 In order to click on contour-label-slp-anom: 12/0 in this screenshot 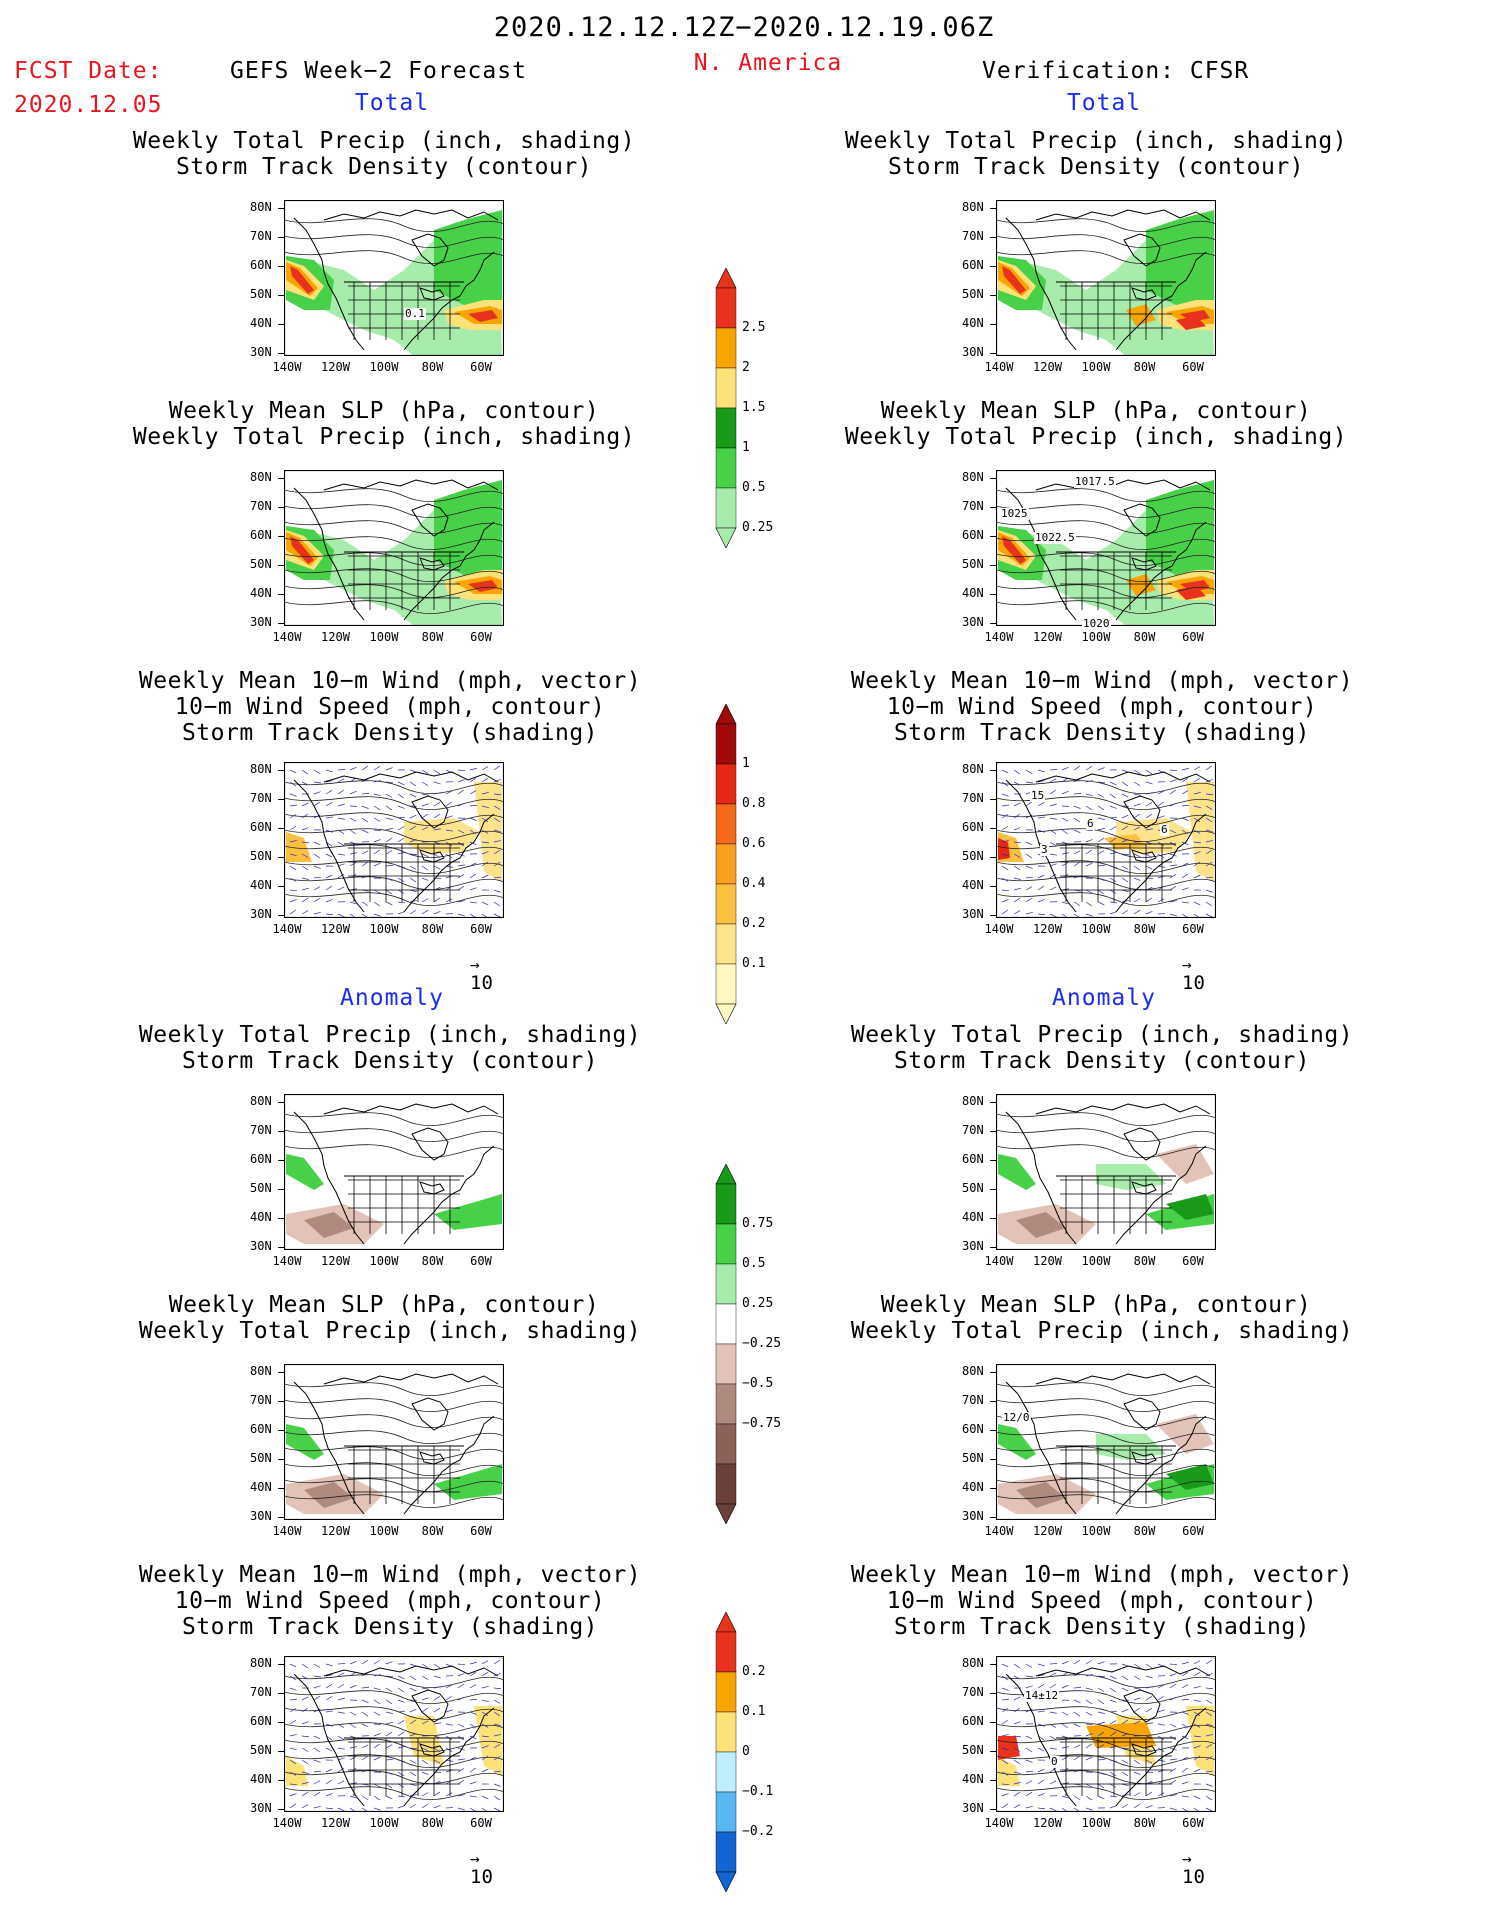, I will do `click(1016, 1417)`.